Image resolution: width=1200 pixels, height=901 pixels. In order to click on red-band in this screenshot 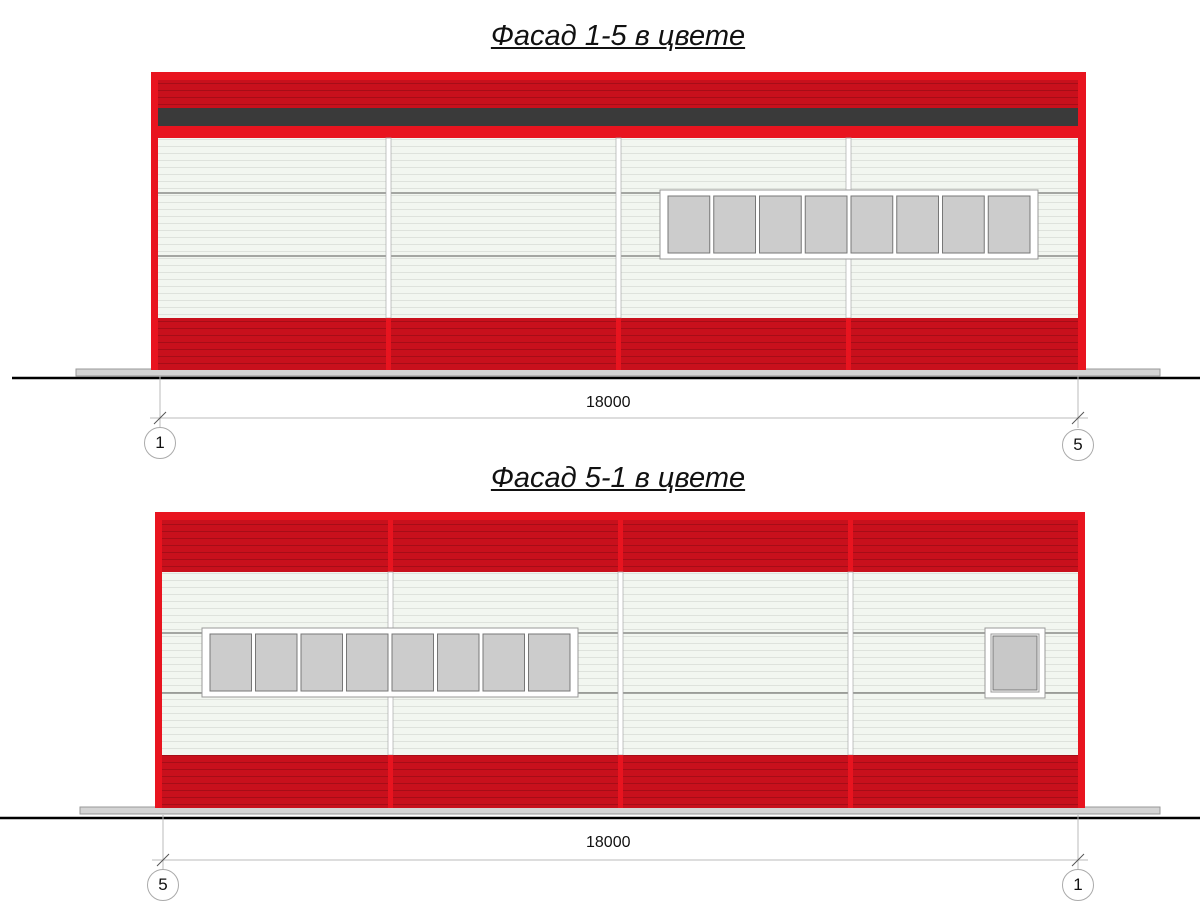, I will do `click(618, 132)`.